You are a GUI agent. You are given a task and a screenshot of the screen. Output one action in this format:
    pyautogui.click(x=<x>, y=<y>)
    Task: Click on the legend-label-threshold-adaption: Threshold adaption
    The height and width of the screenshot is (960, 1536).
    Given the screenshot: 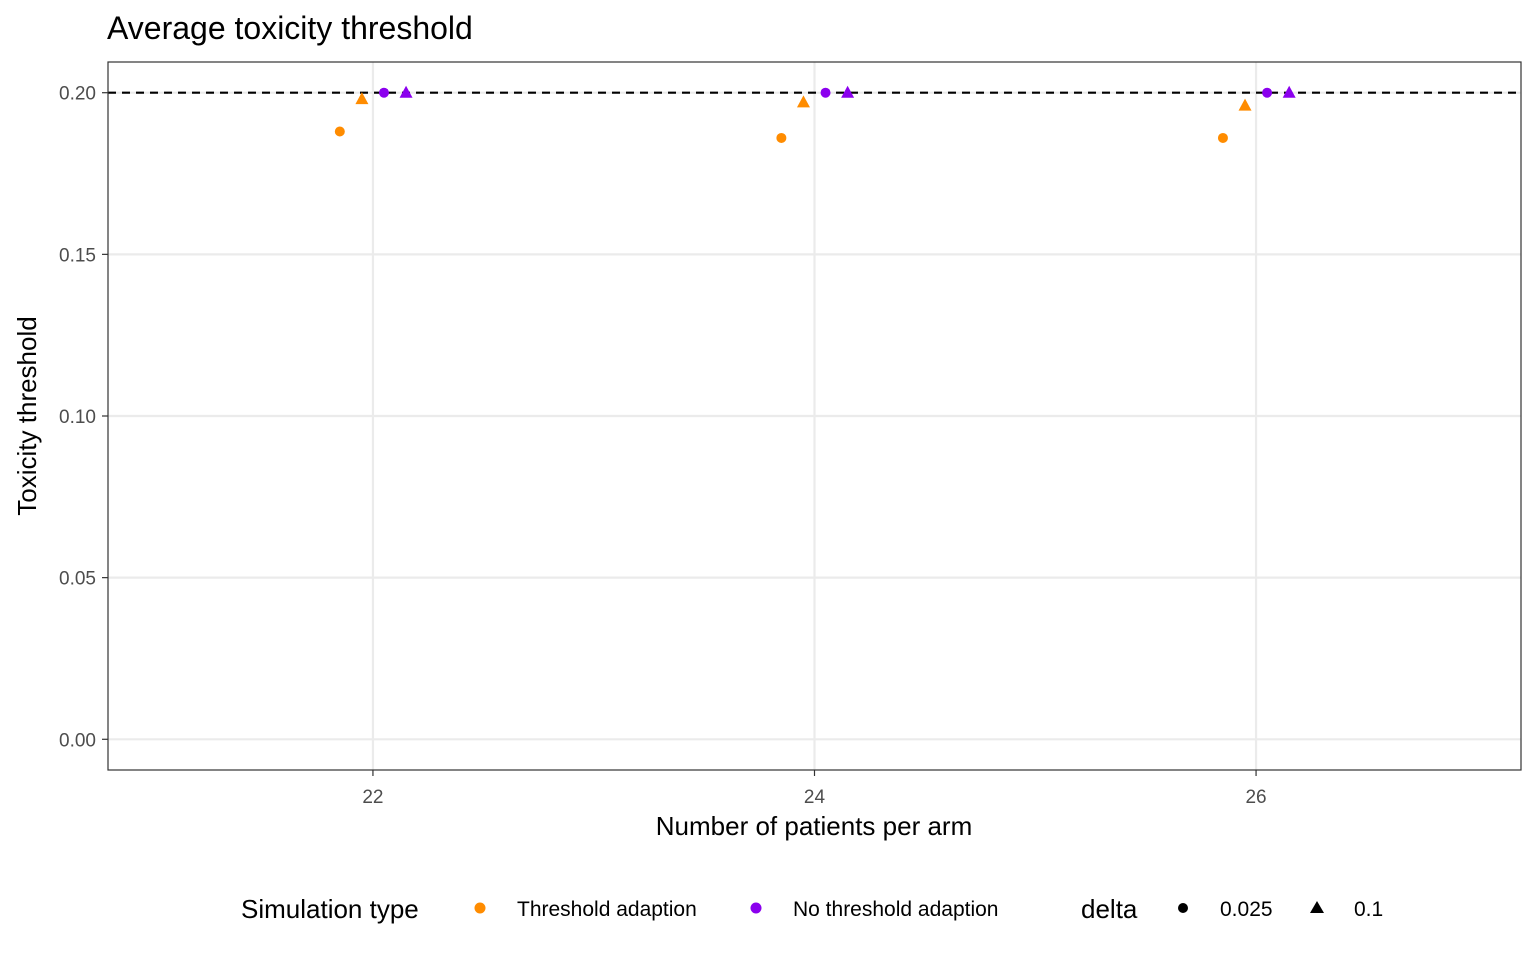 What is the action you would take?
    pyautogui.click(x=607, y=909)
    